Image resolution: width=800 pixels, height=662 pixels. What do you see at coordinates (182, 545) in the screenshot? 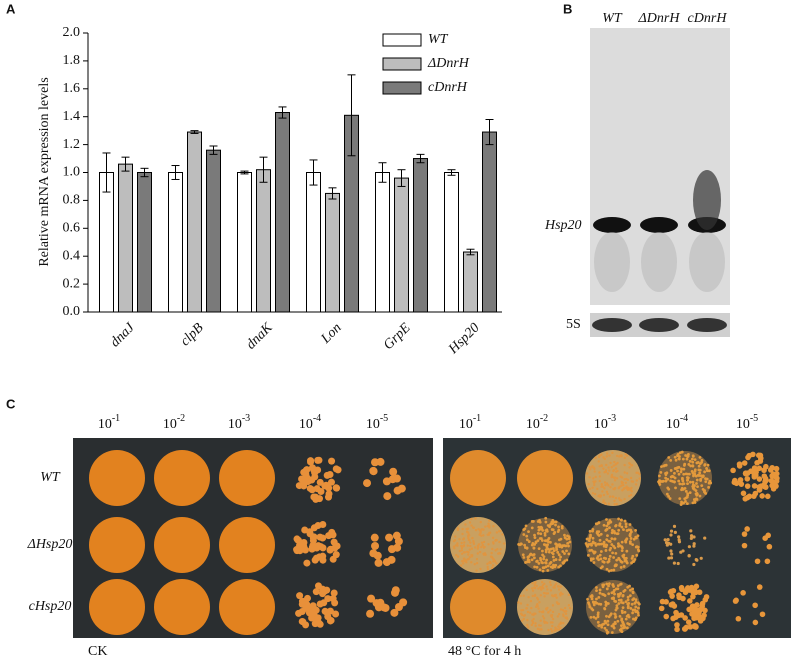
I see `colony-spot` at bounding box center [182, 545].